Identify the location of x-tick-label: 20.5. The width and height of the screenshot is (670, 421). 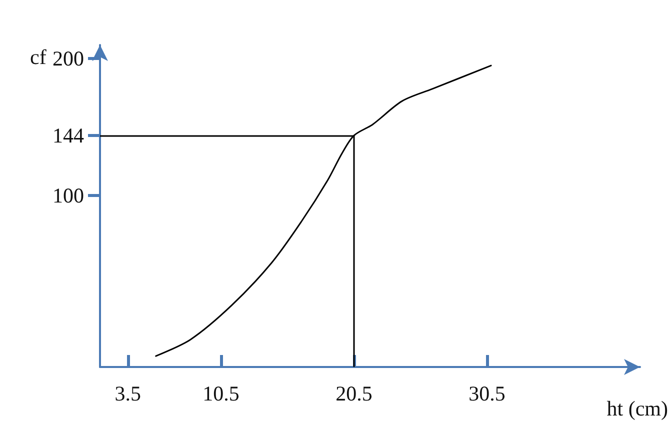
(354, 394).